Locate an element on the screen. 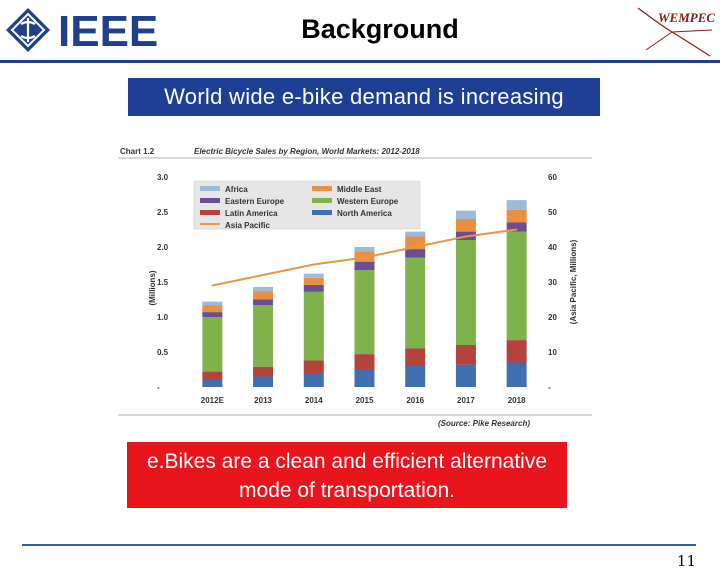 This screenshot has height=576, width=720. x-tick-label: 2014 is located at coordinates (314, 400).